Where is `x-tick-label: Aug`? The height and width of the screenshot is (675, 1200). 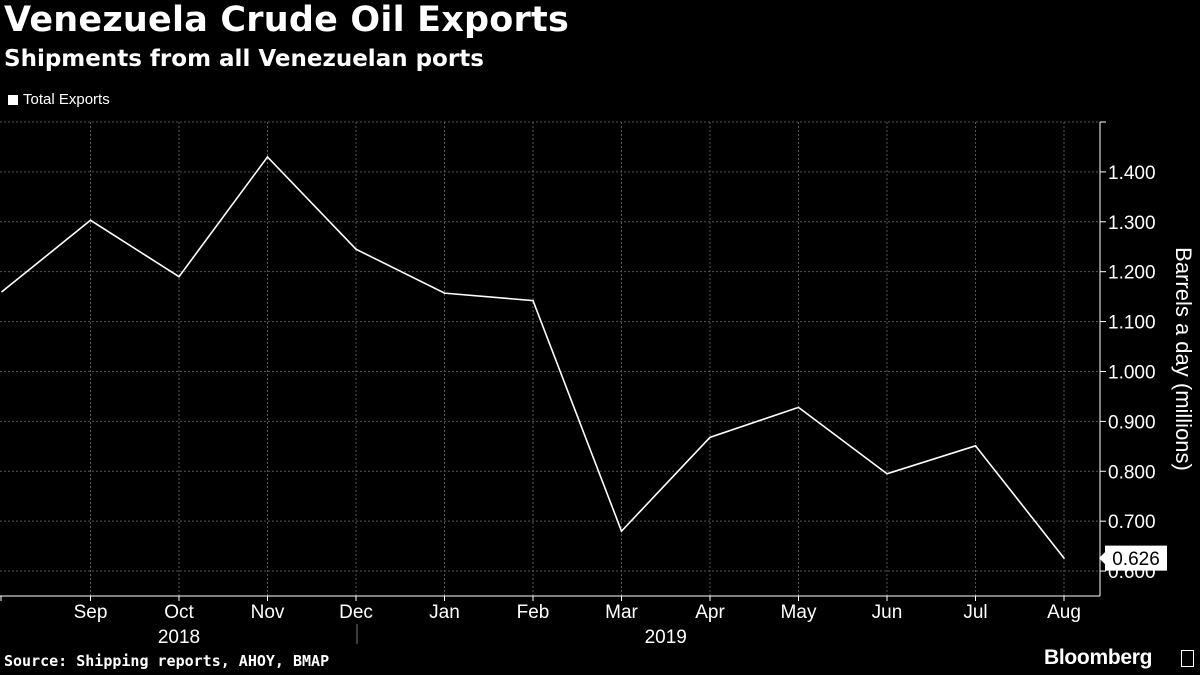 x-tick-label: Aug is located at coordinates (1064, 612).